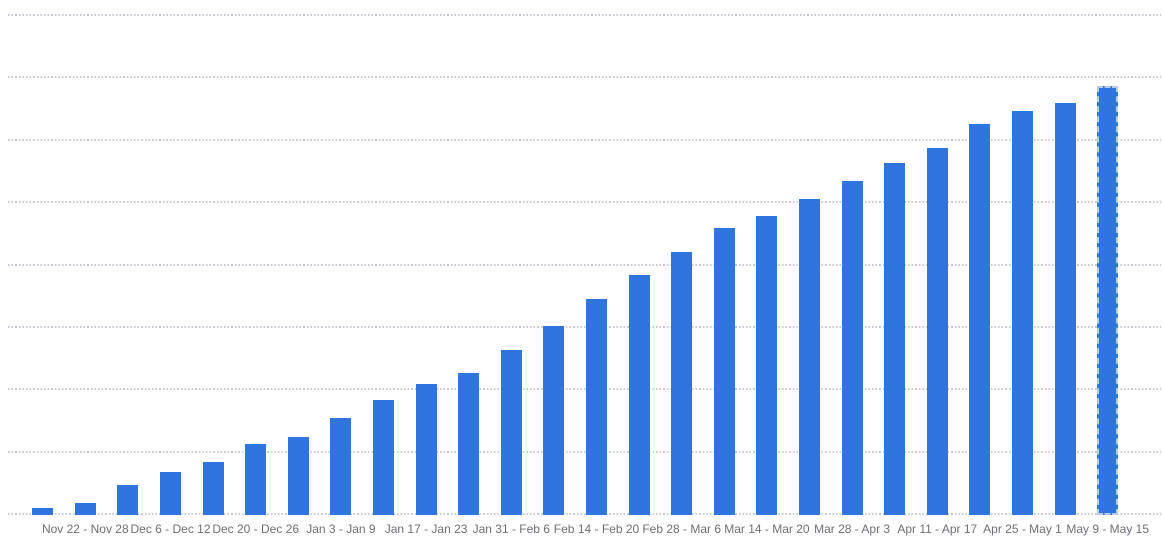 The width and height of the screenshot is (1163, 549). I want to click on x-axis-baseline, so click(584, 514).